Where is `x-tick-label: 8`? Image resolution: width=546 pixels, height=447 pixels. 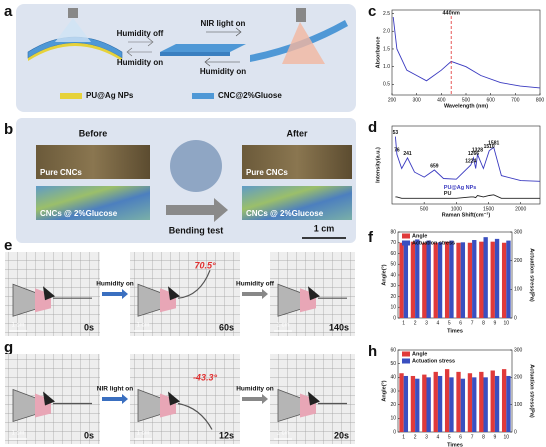
x-tick-label: 8 is located at coordinates (483, 437).